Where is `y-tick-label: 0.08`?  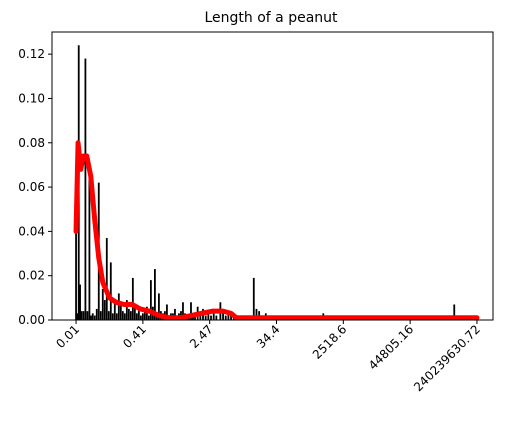
y-tick-label: 0.08 is located at coordinates (31, 143).